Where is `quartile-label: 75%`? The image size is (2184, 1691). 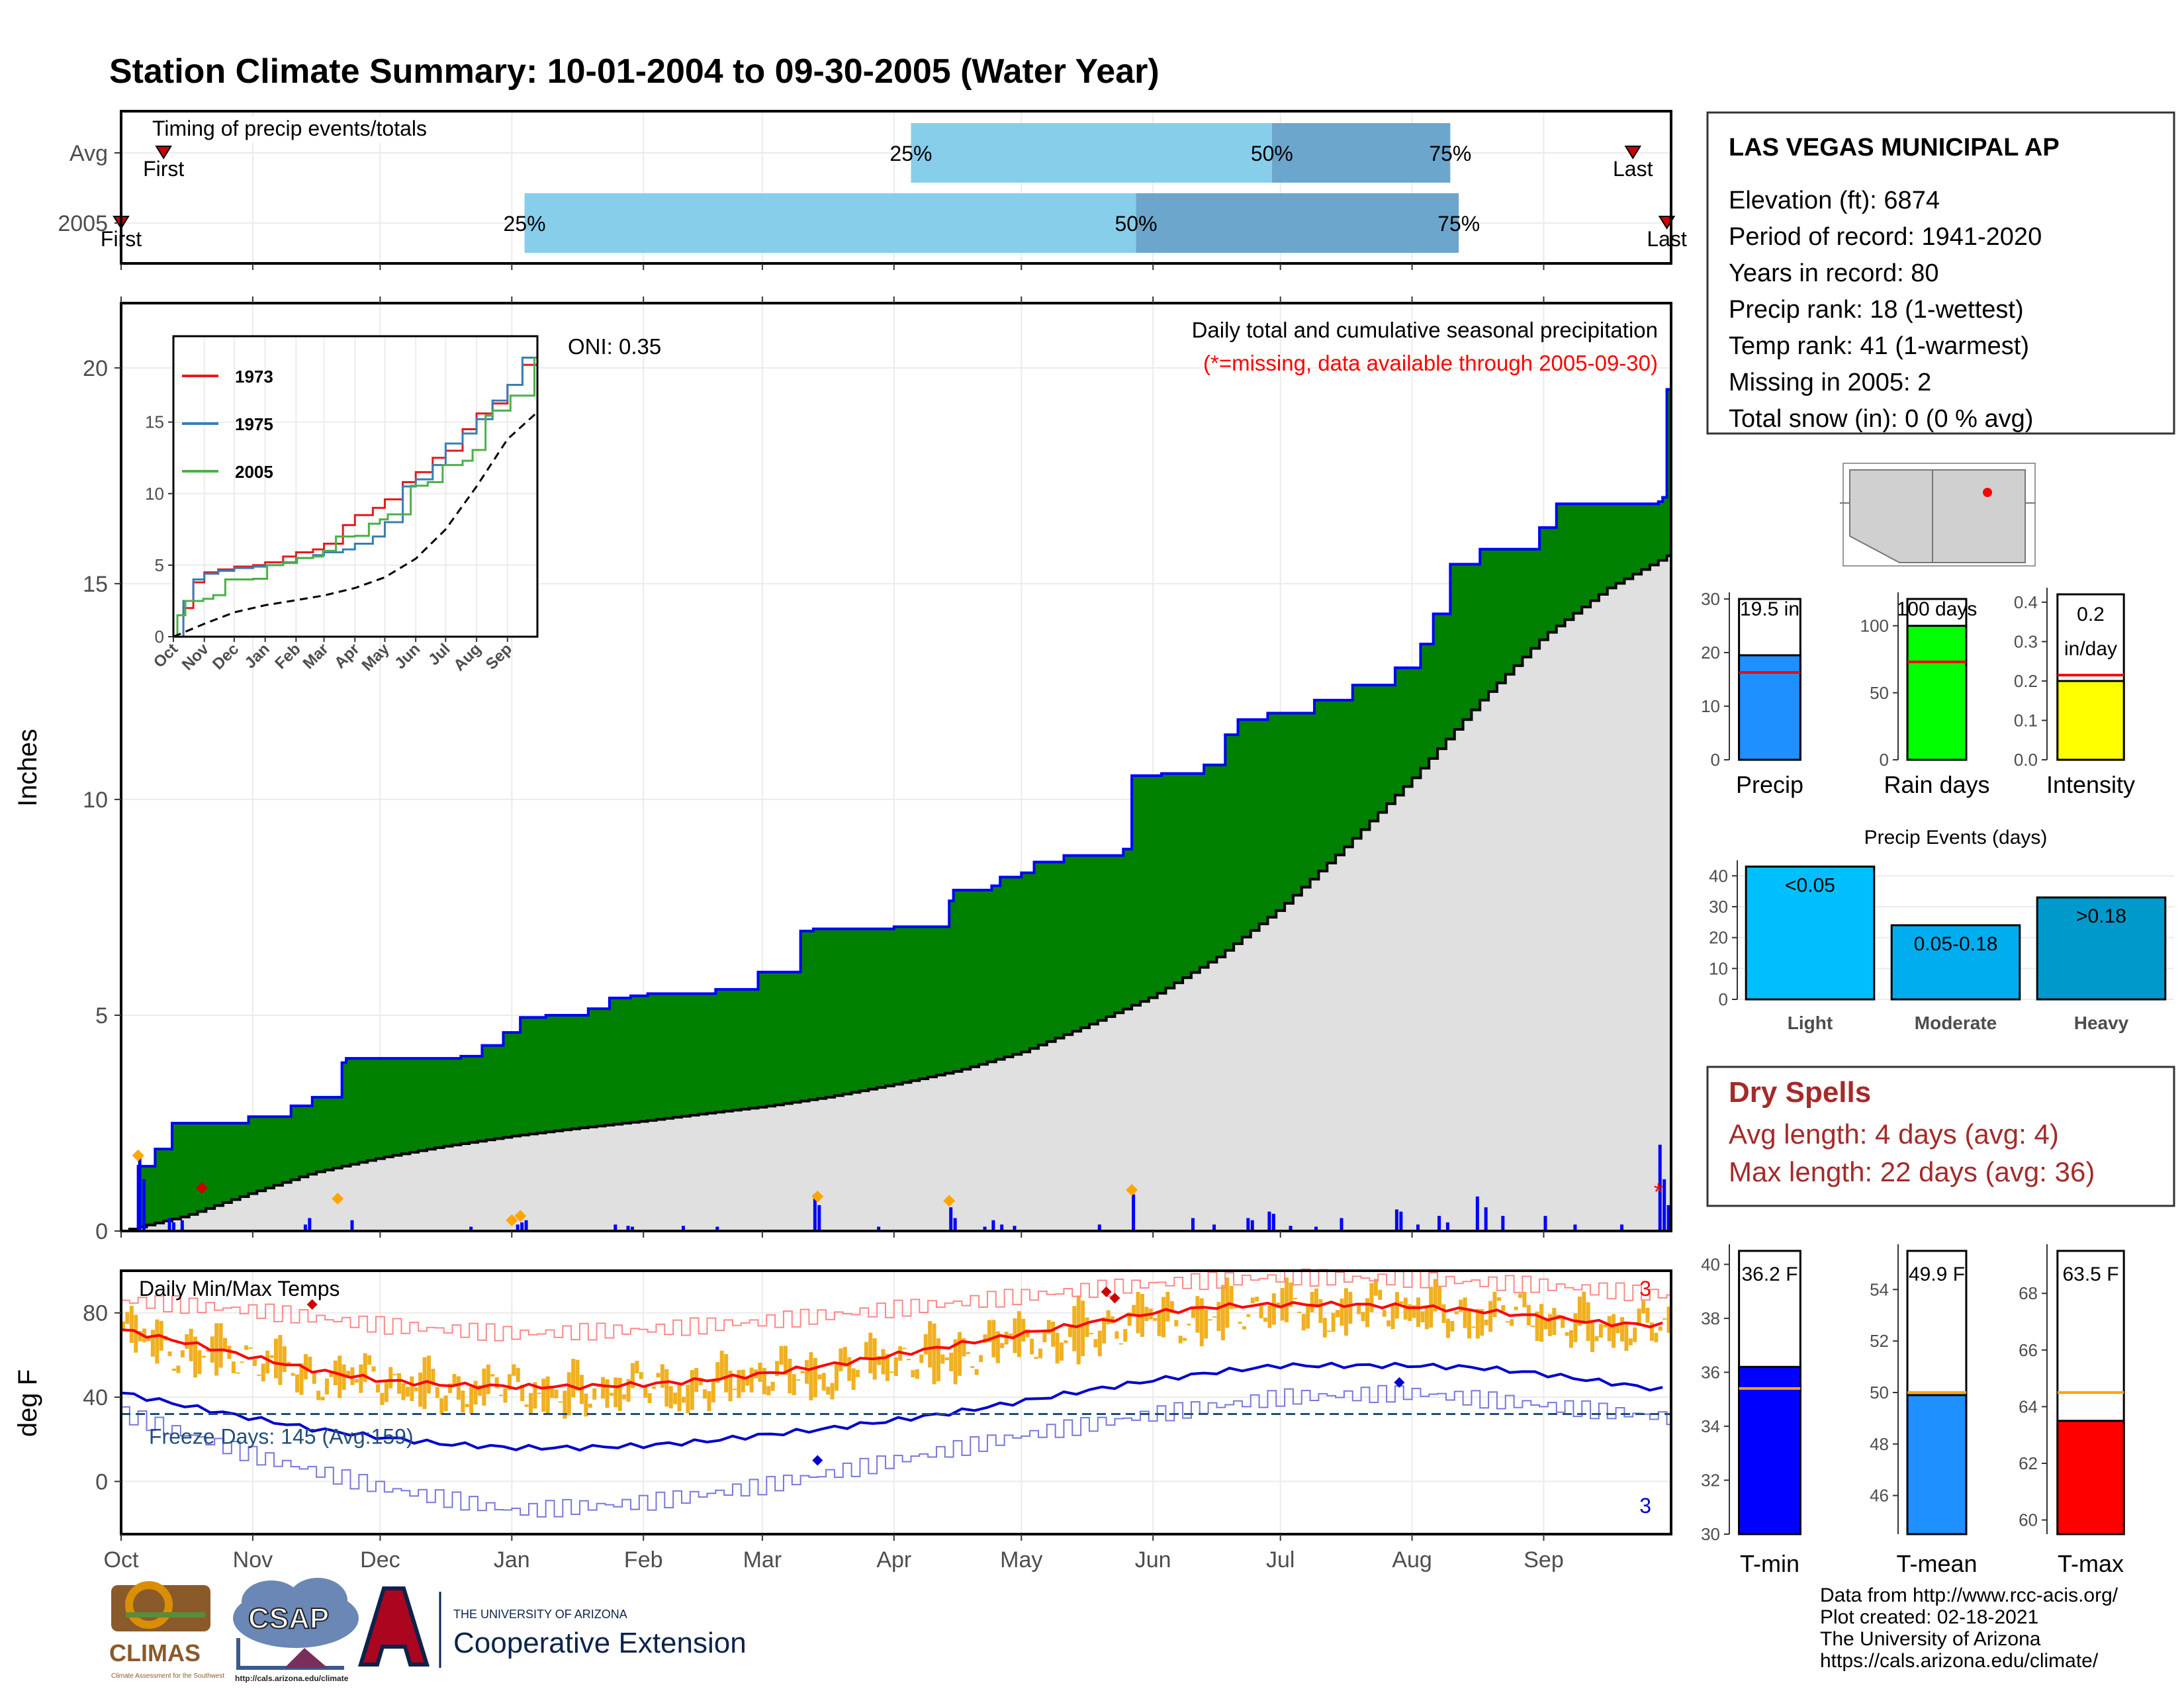 quartile-label: 75% is located at coordinates (1459, 224).